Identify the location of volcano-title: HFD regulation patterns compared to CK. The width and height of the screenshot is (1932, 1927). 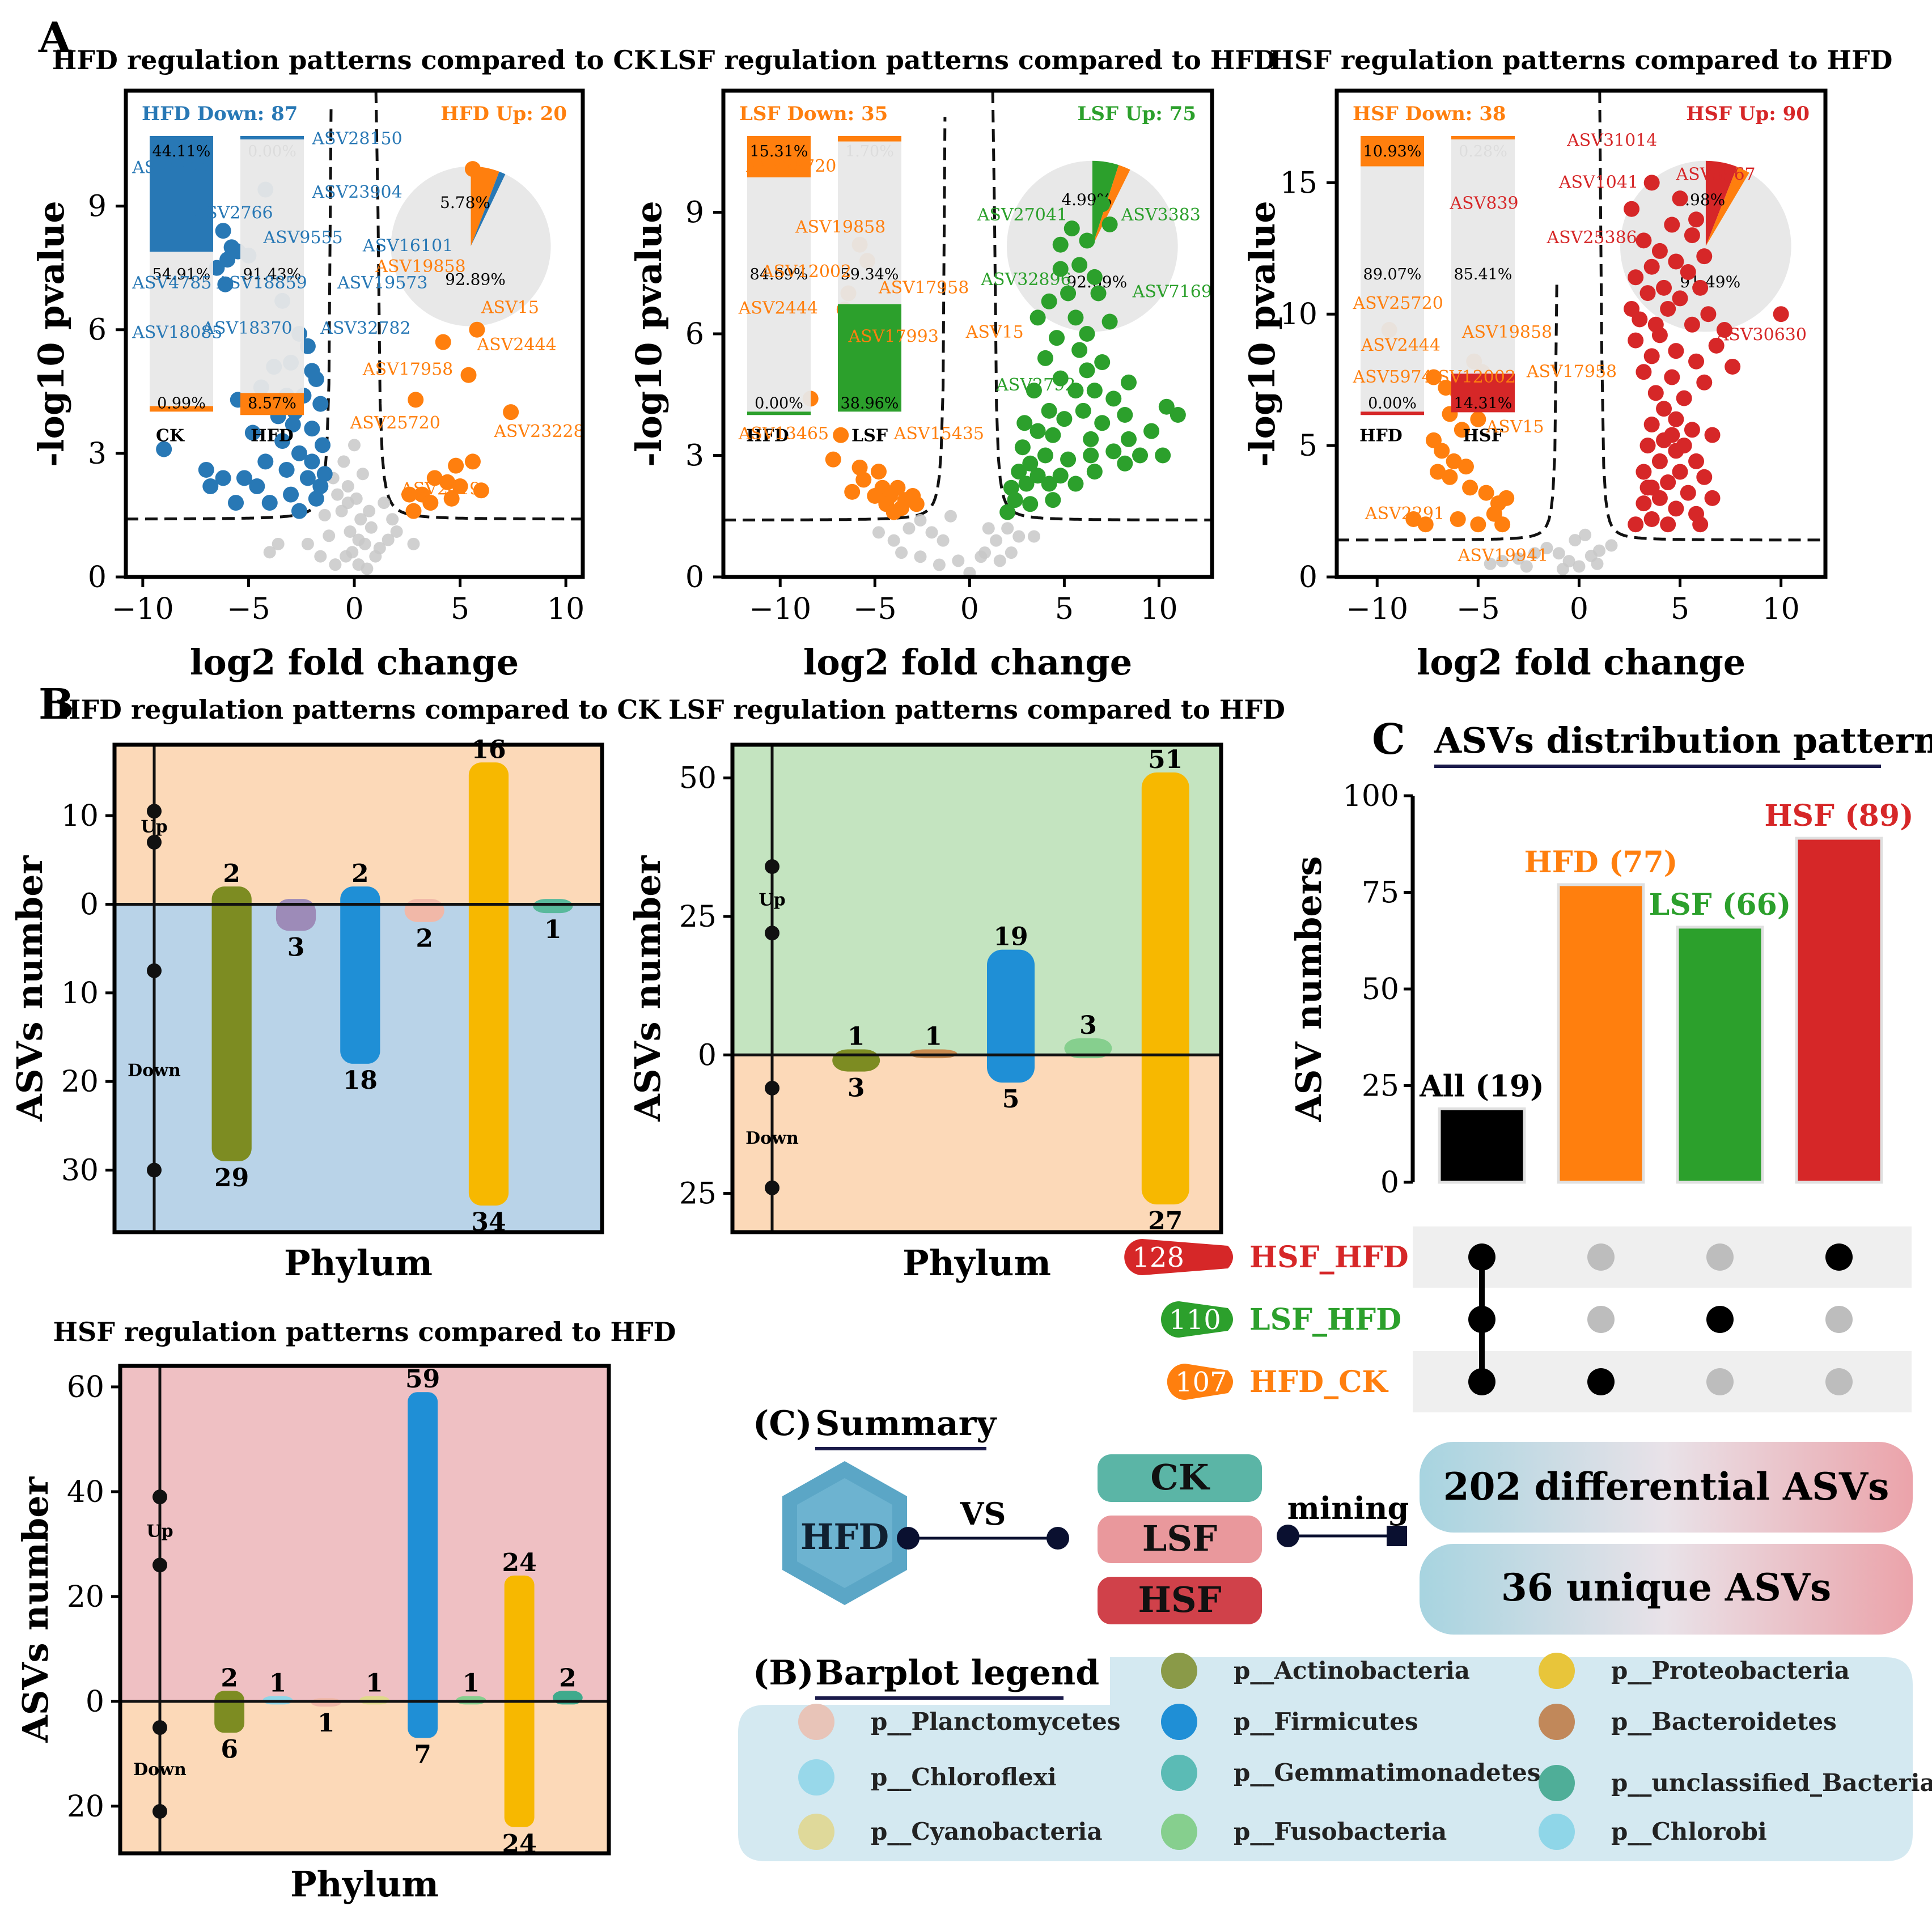
(355, 60).